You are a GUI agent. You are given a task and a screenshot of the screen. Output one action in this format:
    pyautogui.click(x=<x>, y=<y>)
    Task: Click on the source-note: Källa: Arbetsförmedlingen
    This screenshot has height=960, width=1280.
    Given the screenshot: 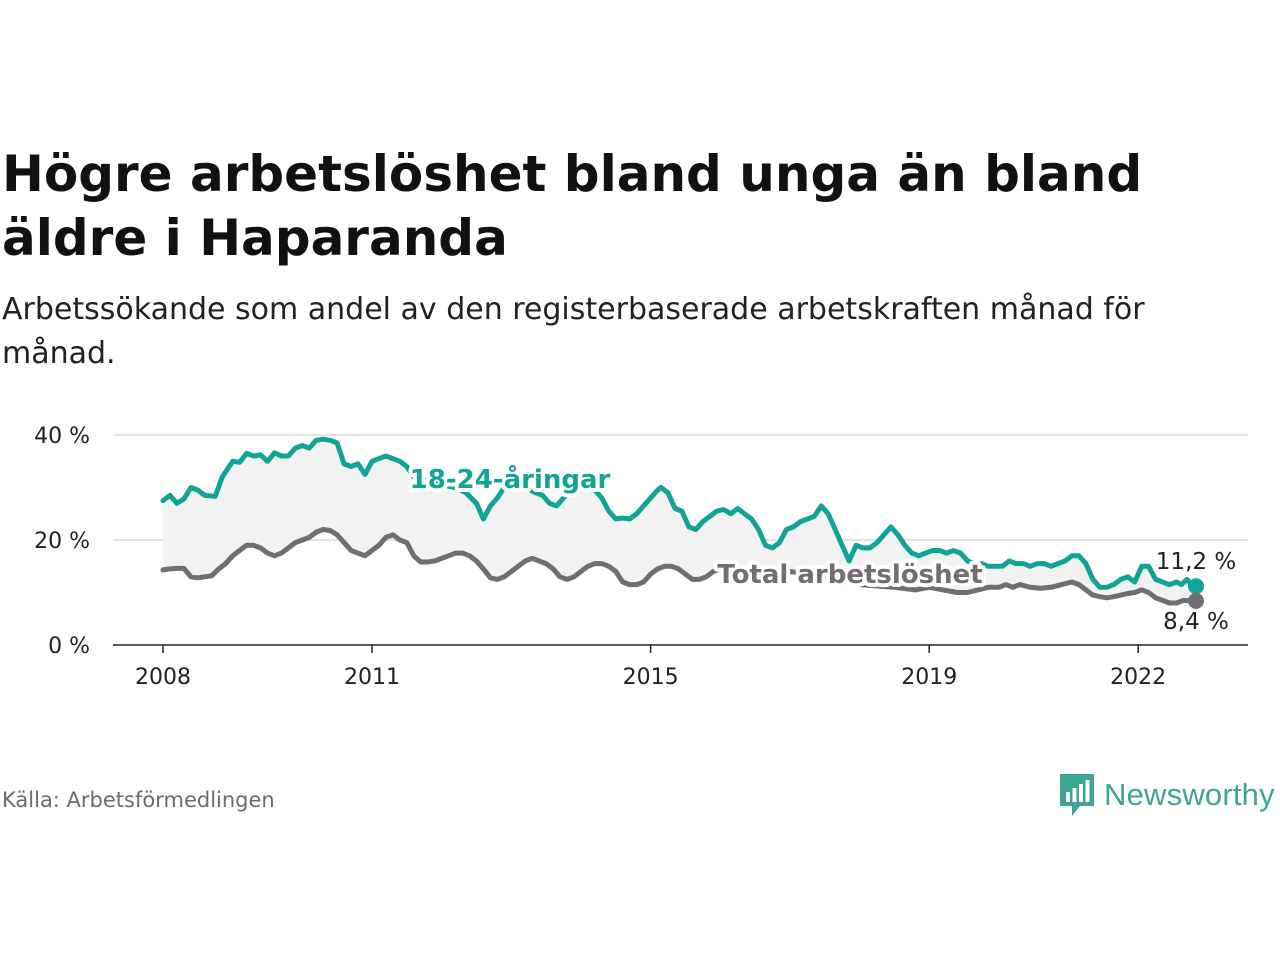 What is the action you would take?
    pyautogui.click(x=138, y=800)
    